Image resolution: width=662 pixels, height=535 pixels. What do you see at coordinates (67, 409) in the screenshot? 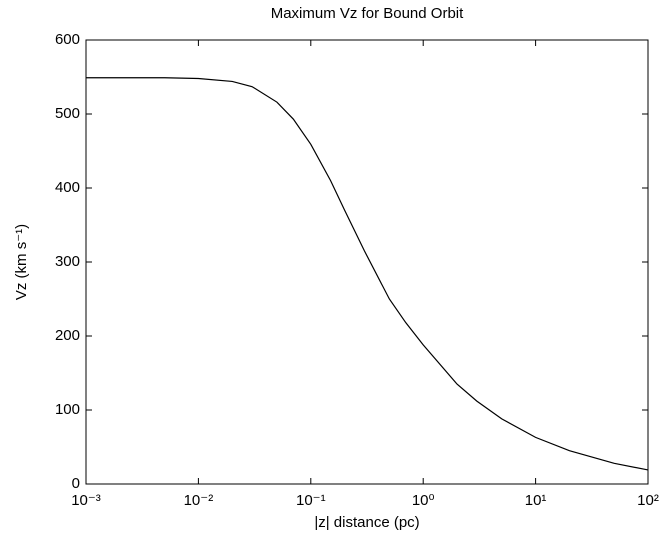
I see `y-tick-label: 100` at bounding box center [67, 409].